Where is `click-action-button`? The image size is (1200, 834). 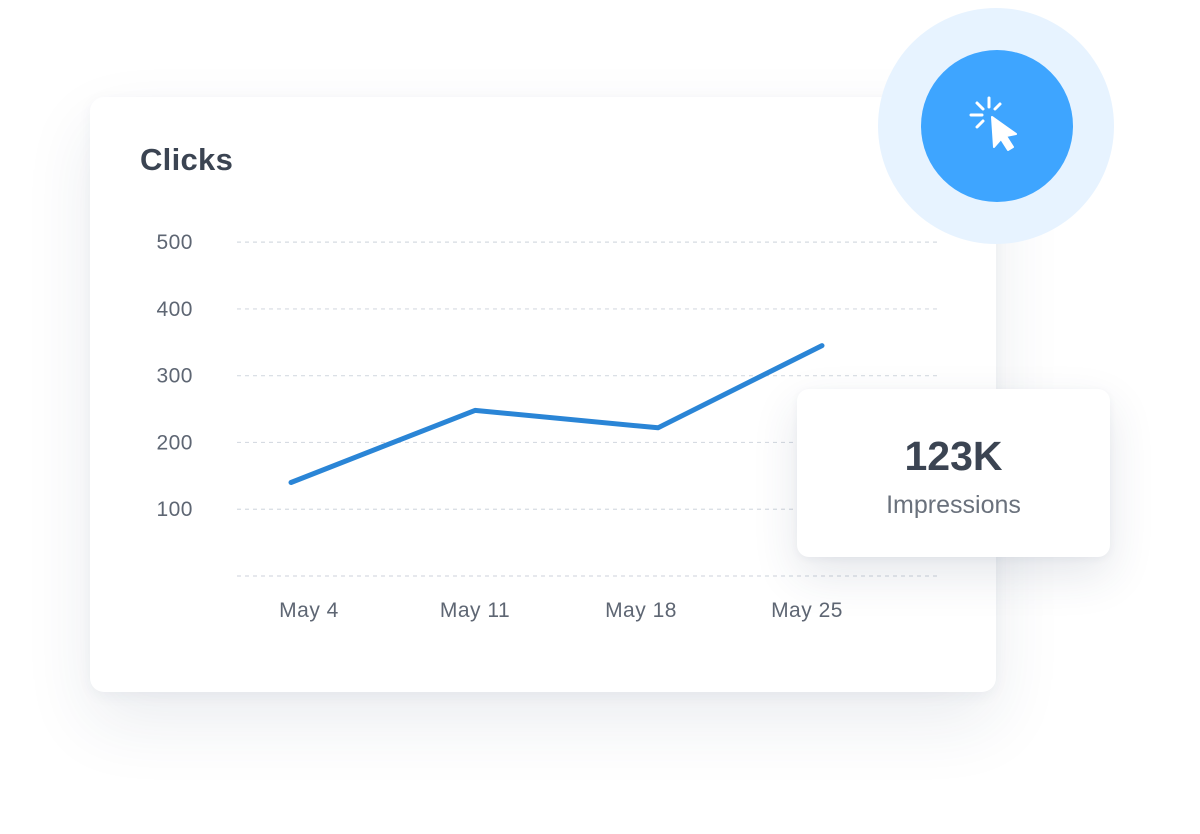 click-action-button is located at coordinates (997, 126).